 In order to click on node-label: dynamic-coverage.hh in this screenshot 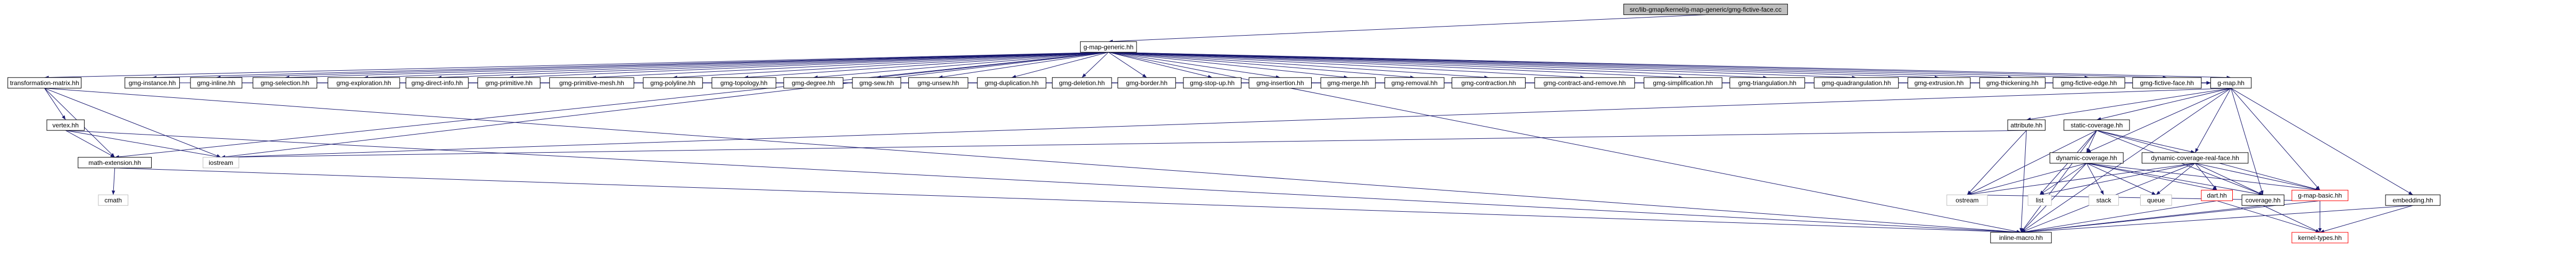, I will do `click(2086, 158)`.